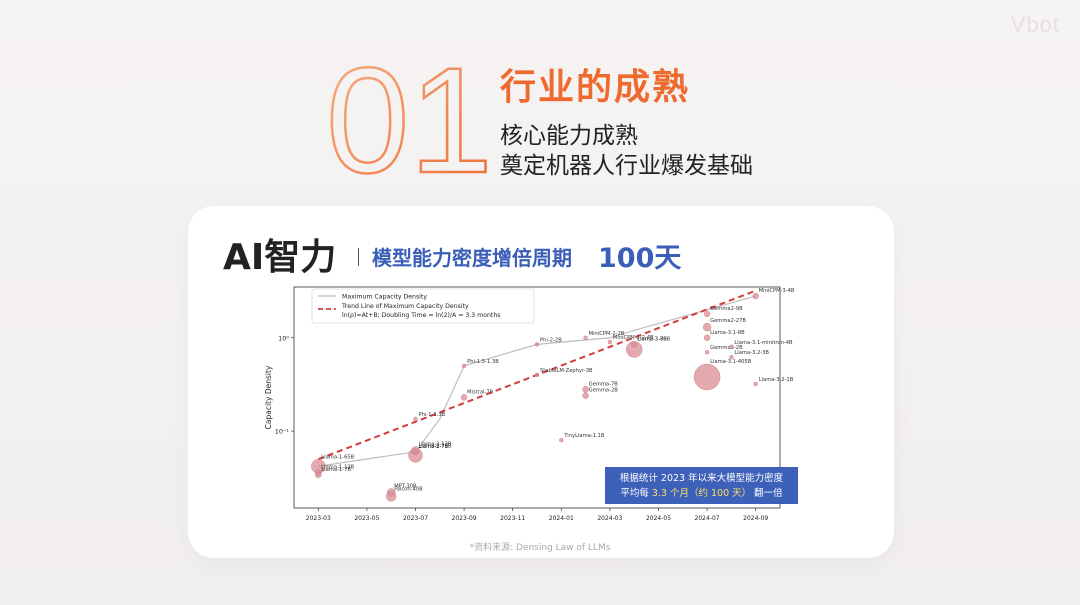 The image size is (1080, 605). I want to click on data-point-label: Gemma2-9B, so click(726, 309).